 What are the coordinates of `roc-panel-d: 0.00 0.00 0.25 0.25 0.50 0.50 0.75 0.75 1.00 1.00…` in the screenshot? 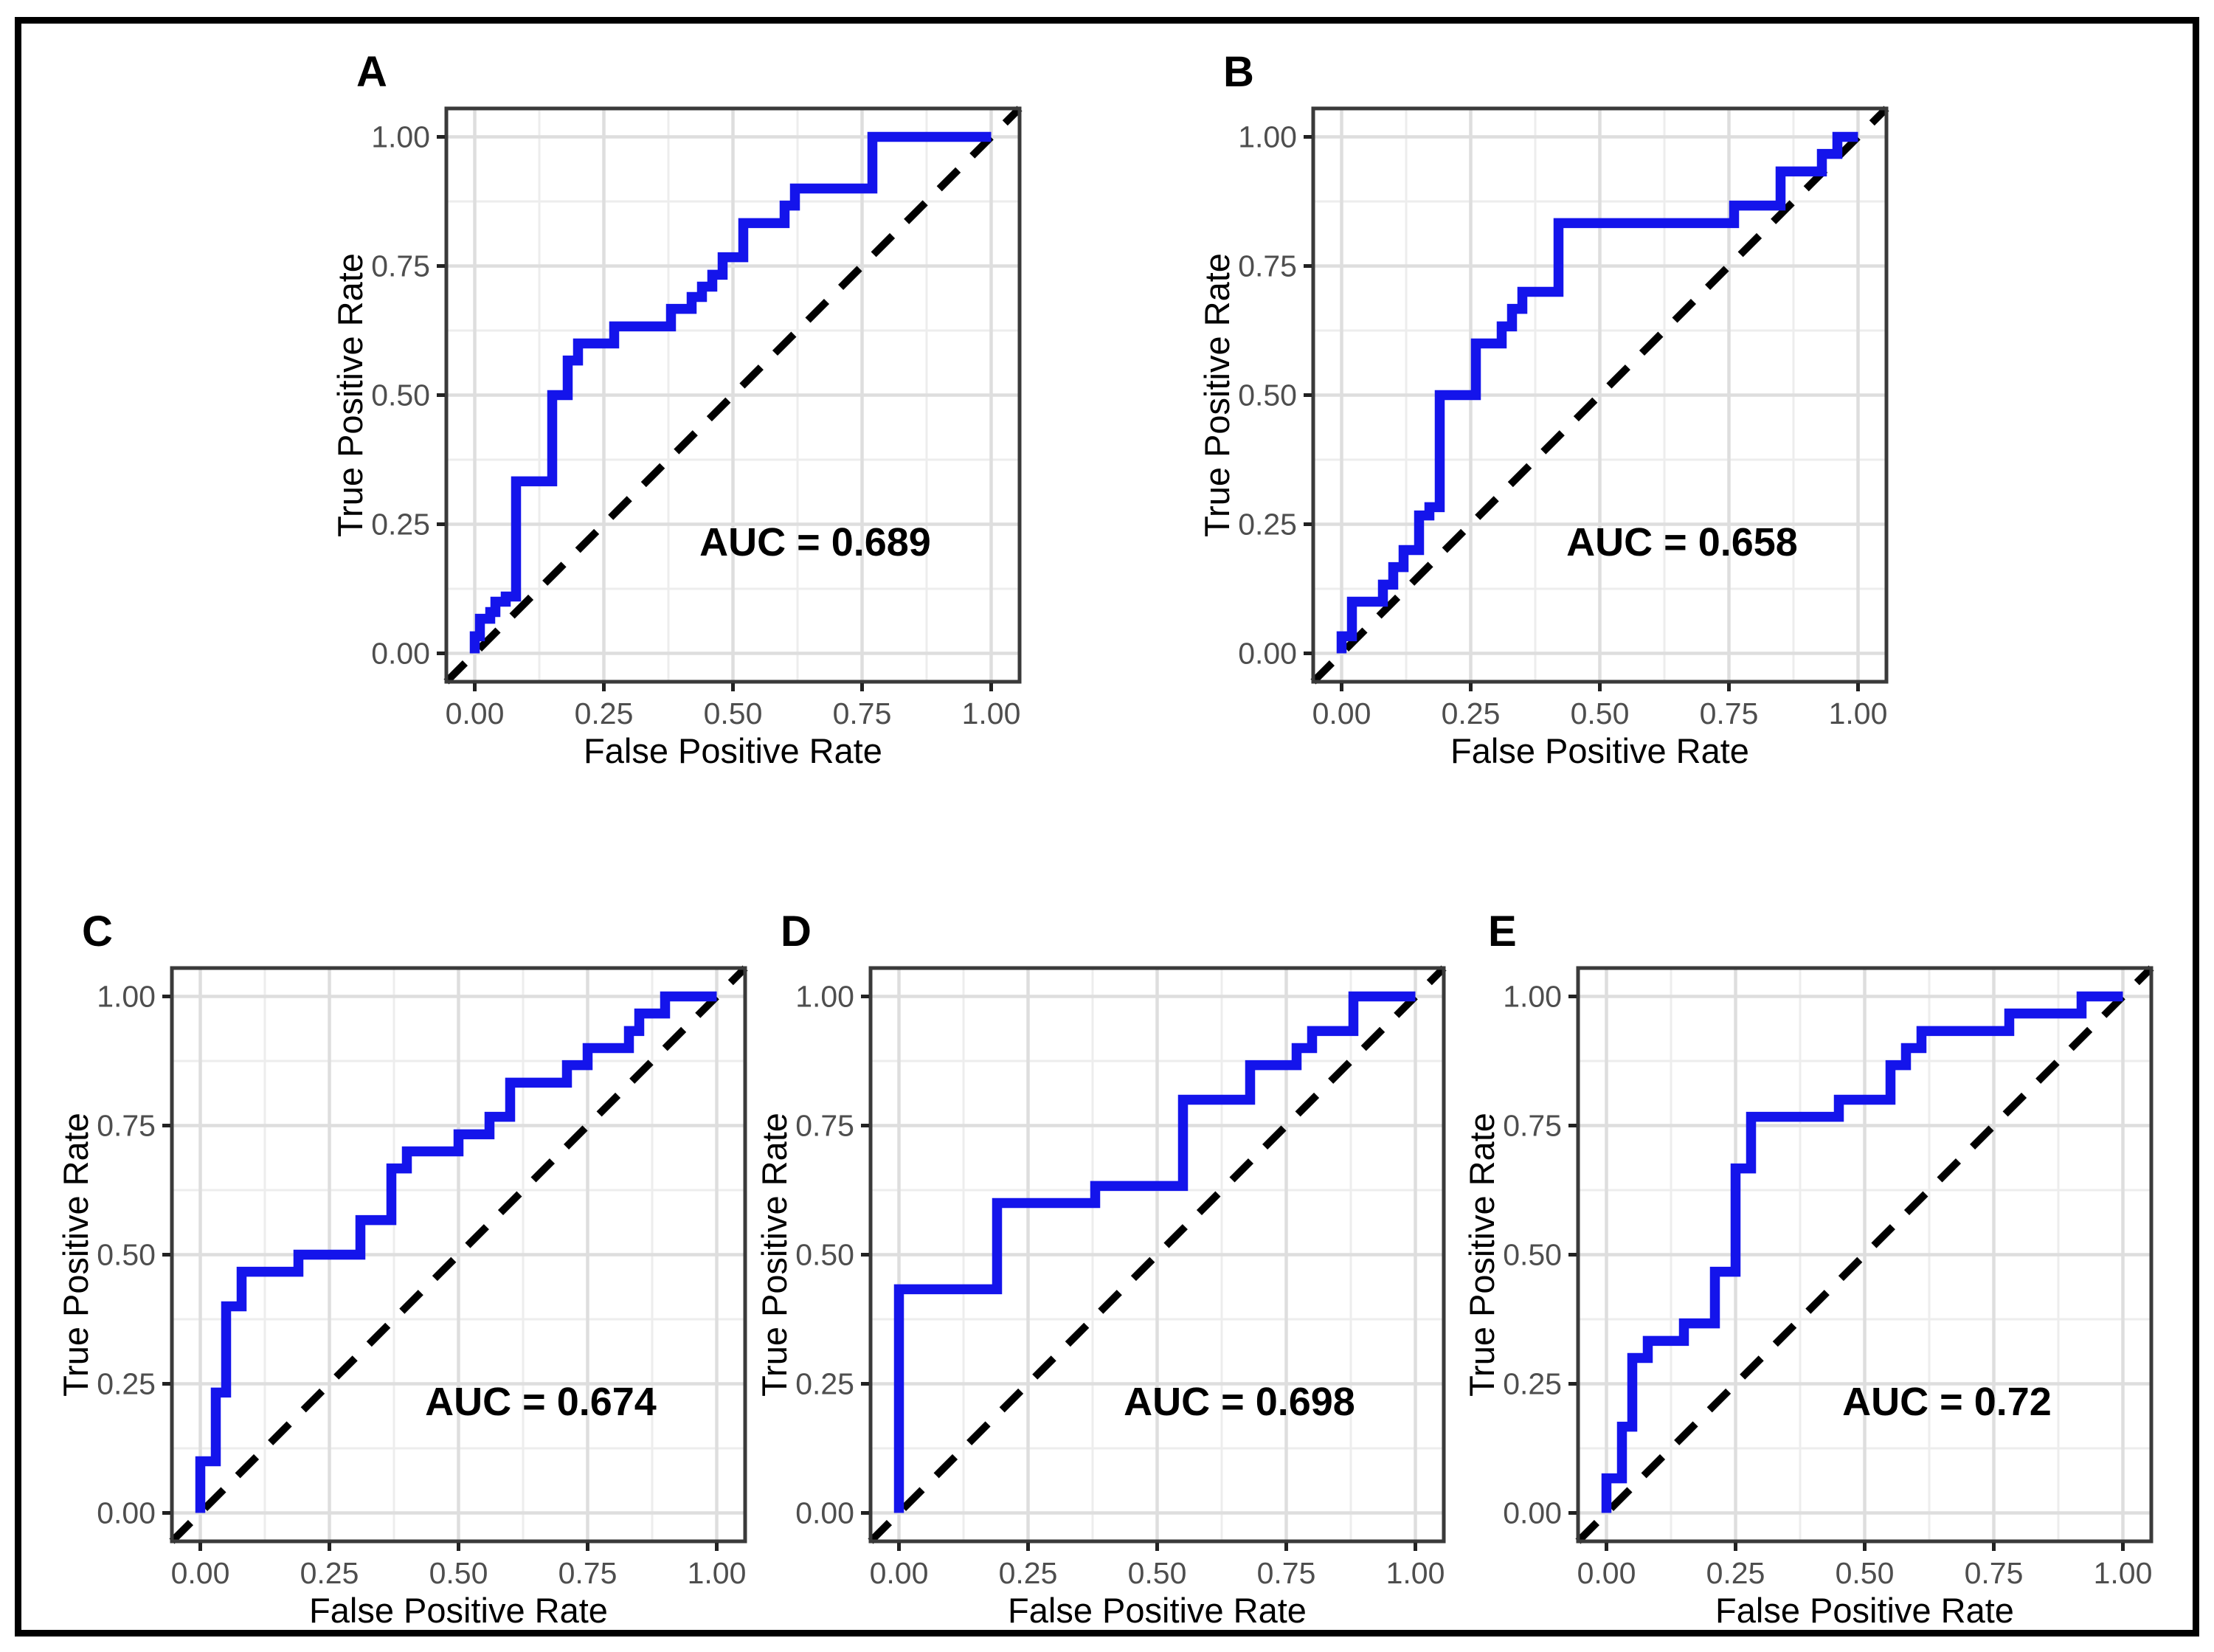 It's located at (1129, 1254).